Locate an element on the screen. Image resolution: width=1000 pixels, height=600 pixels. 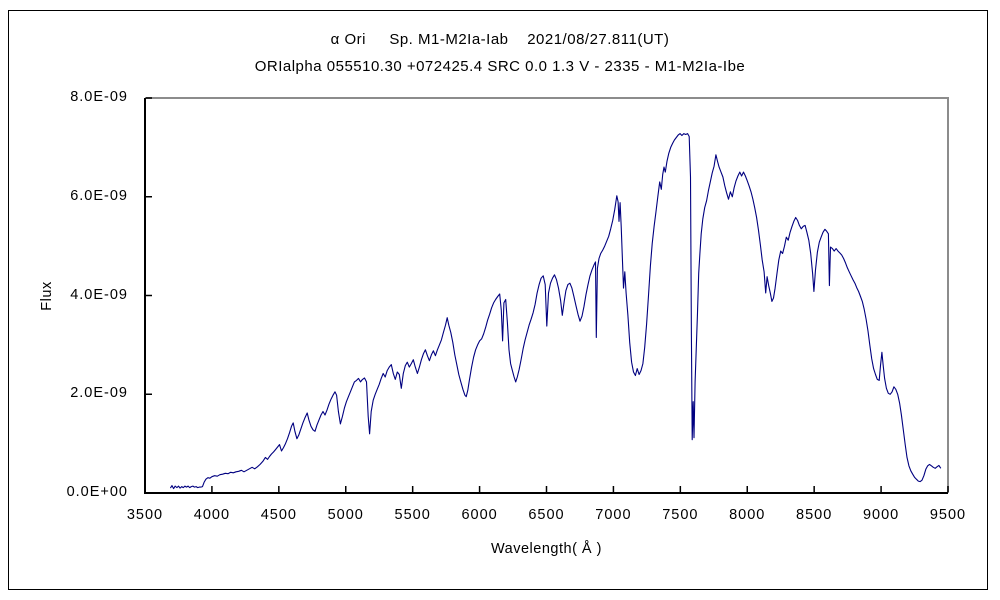
y-tick-label: 0.0E+00 is located at coordinates (97, 492).